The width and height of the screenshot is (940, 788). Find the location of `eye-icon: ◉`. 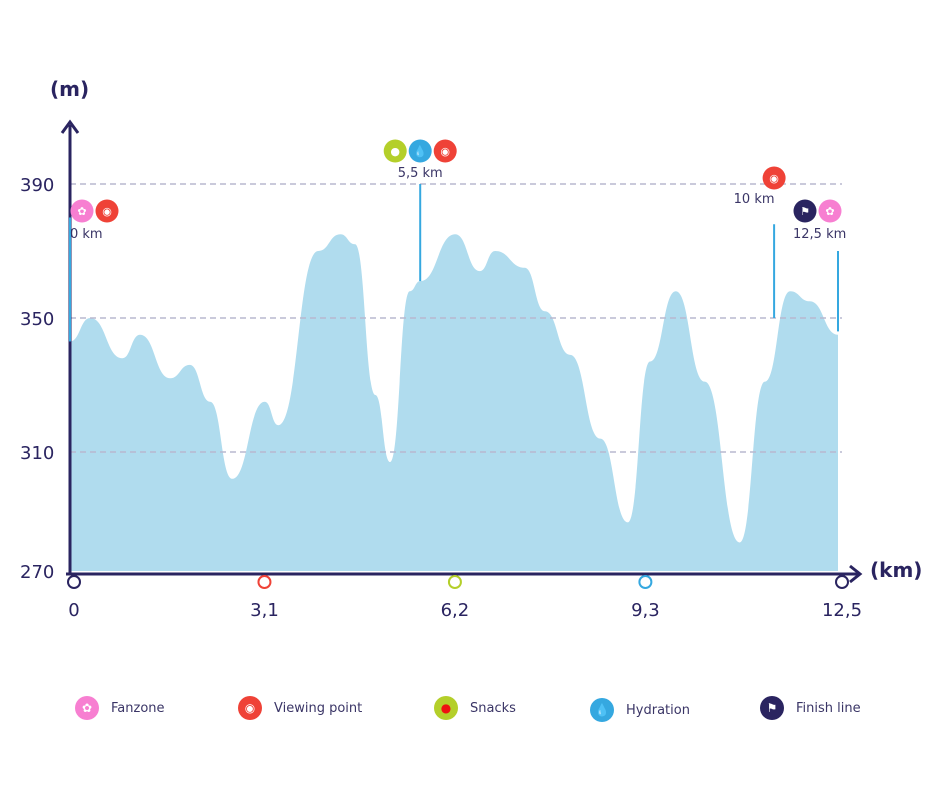

eye-icon: ◉ is located at coordinates (250, 708).